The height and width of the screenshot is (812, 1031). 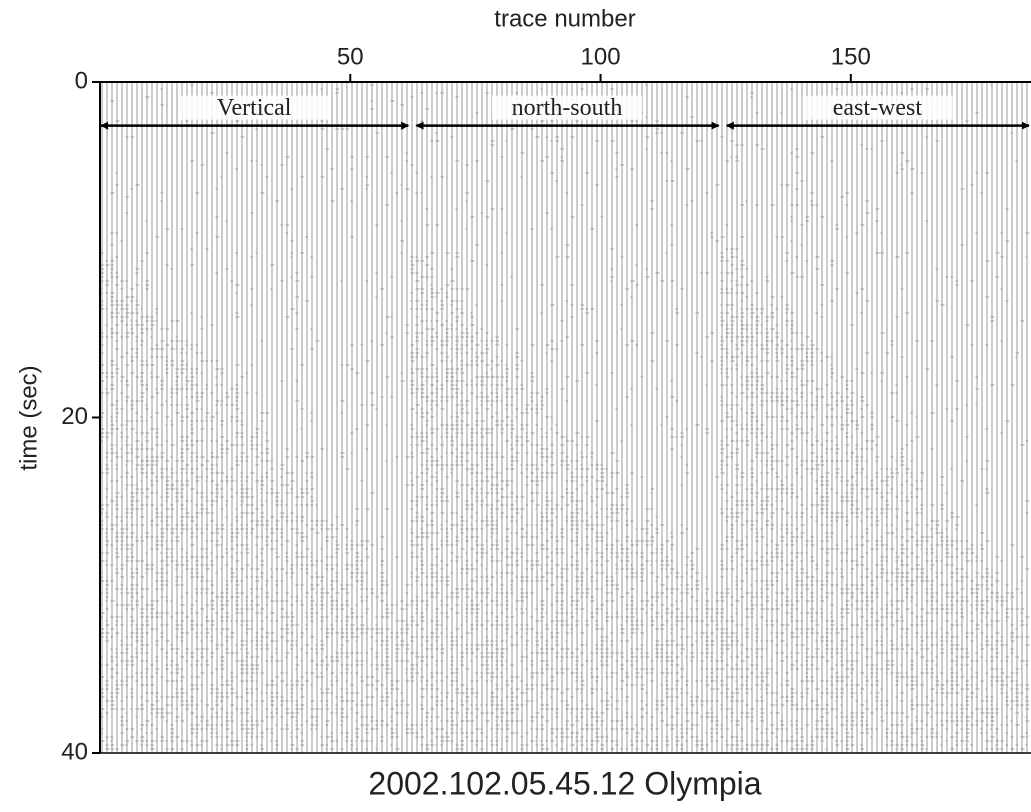 I want to click on chart-title: 2002.102.05.45.12 Olympia, so click(x=564, y=783).